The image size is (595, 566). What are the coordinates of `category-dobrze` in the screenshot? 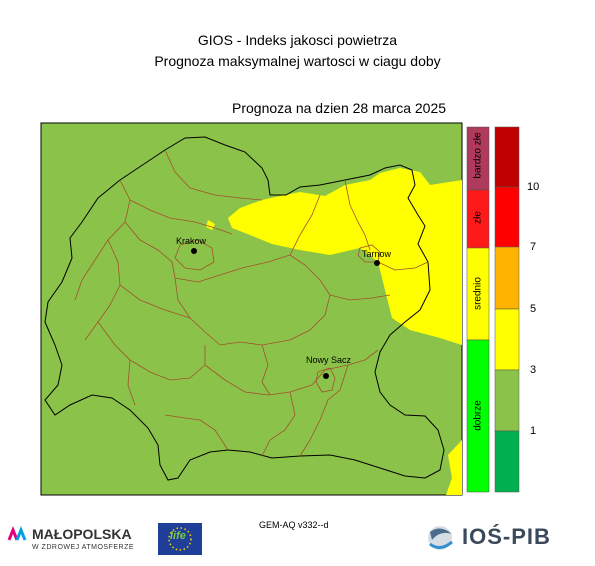 It's located at (478, 416).